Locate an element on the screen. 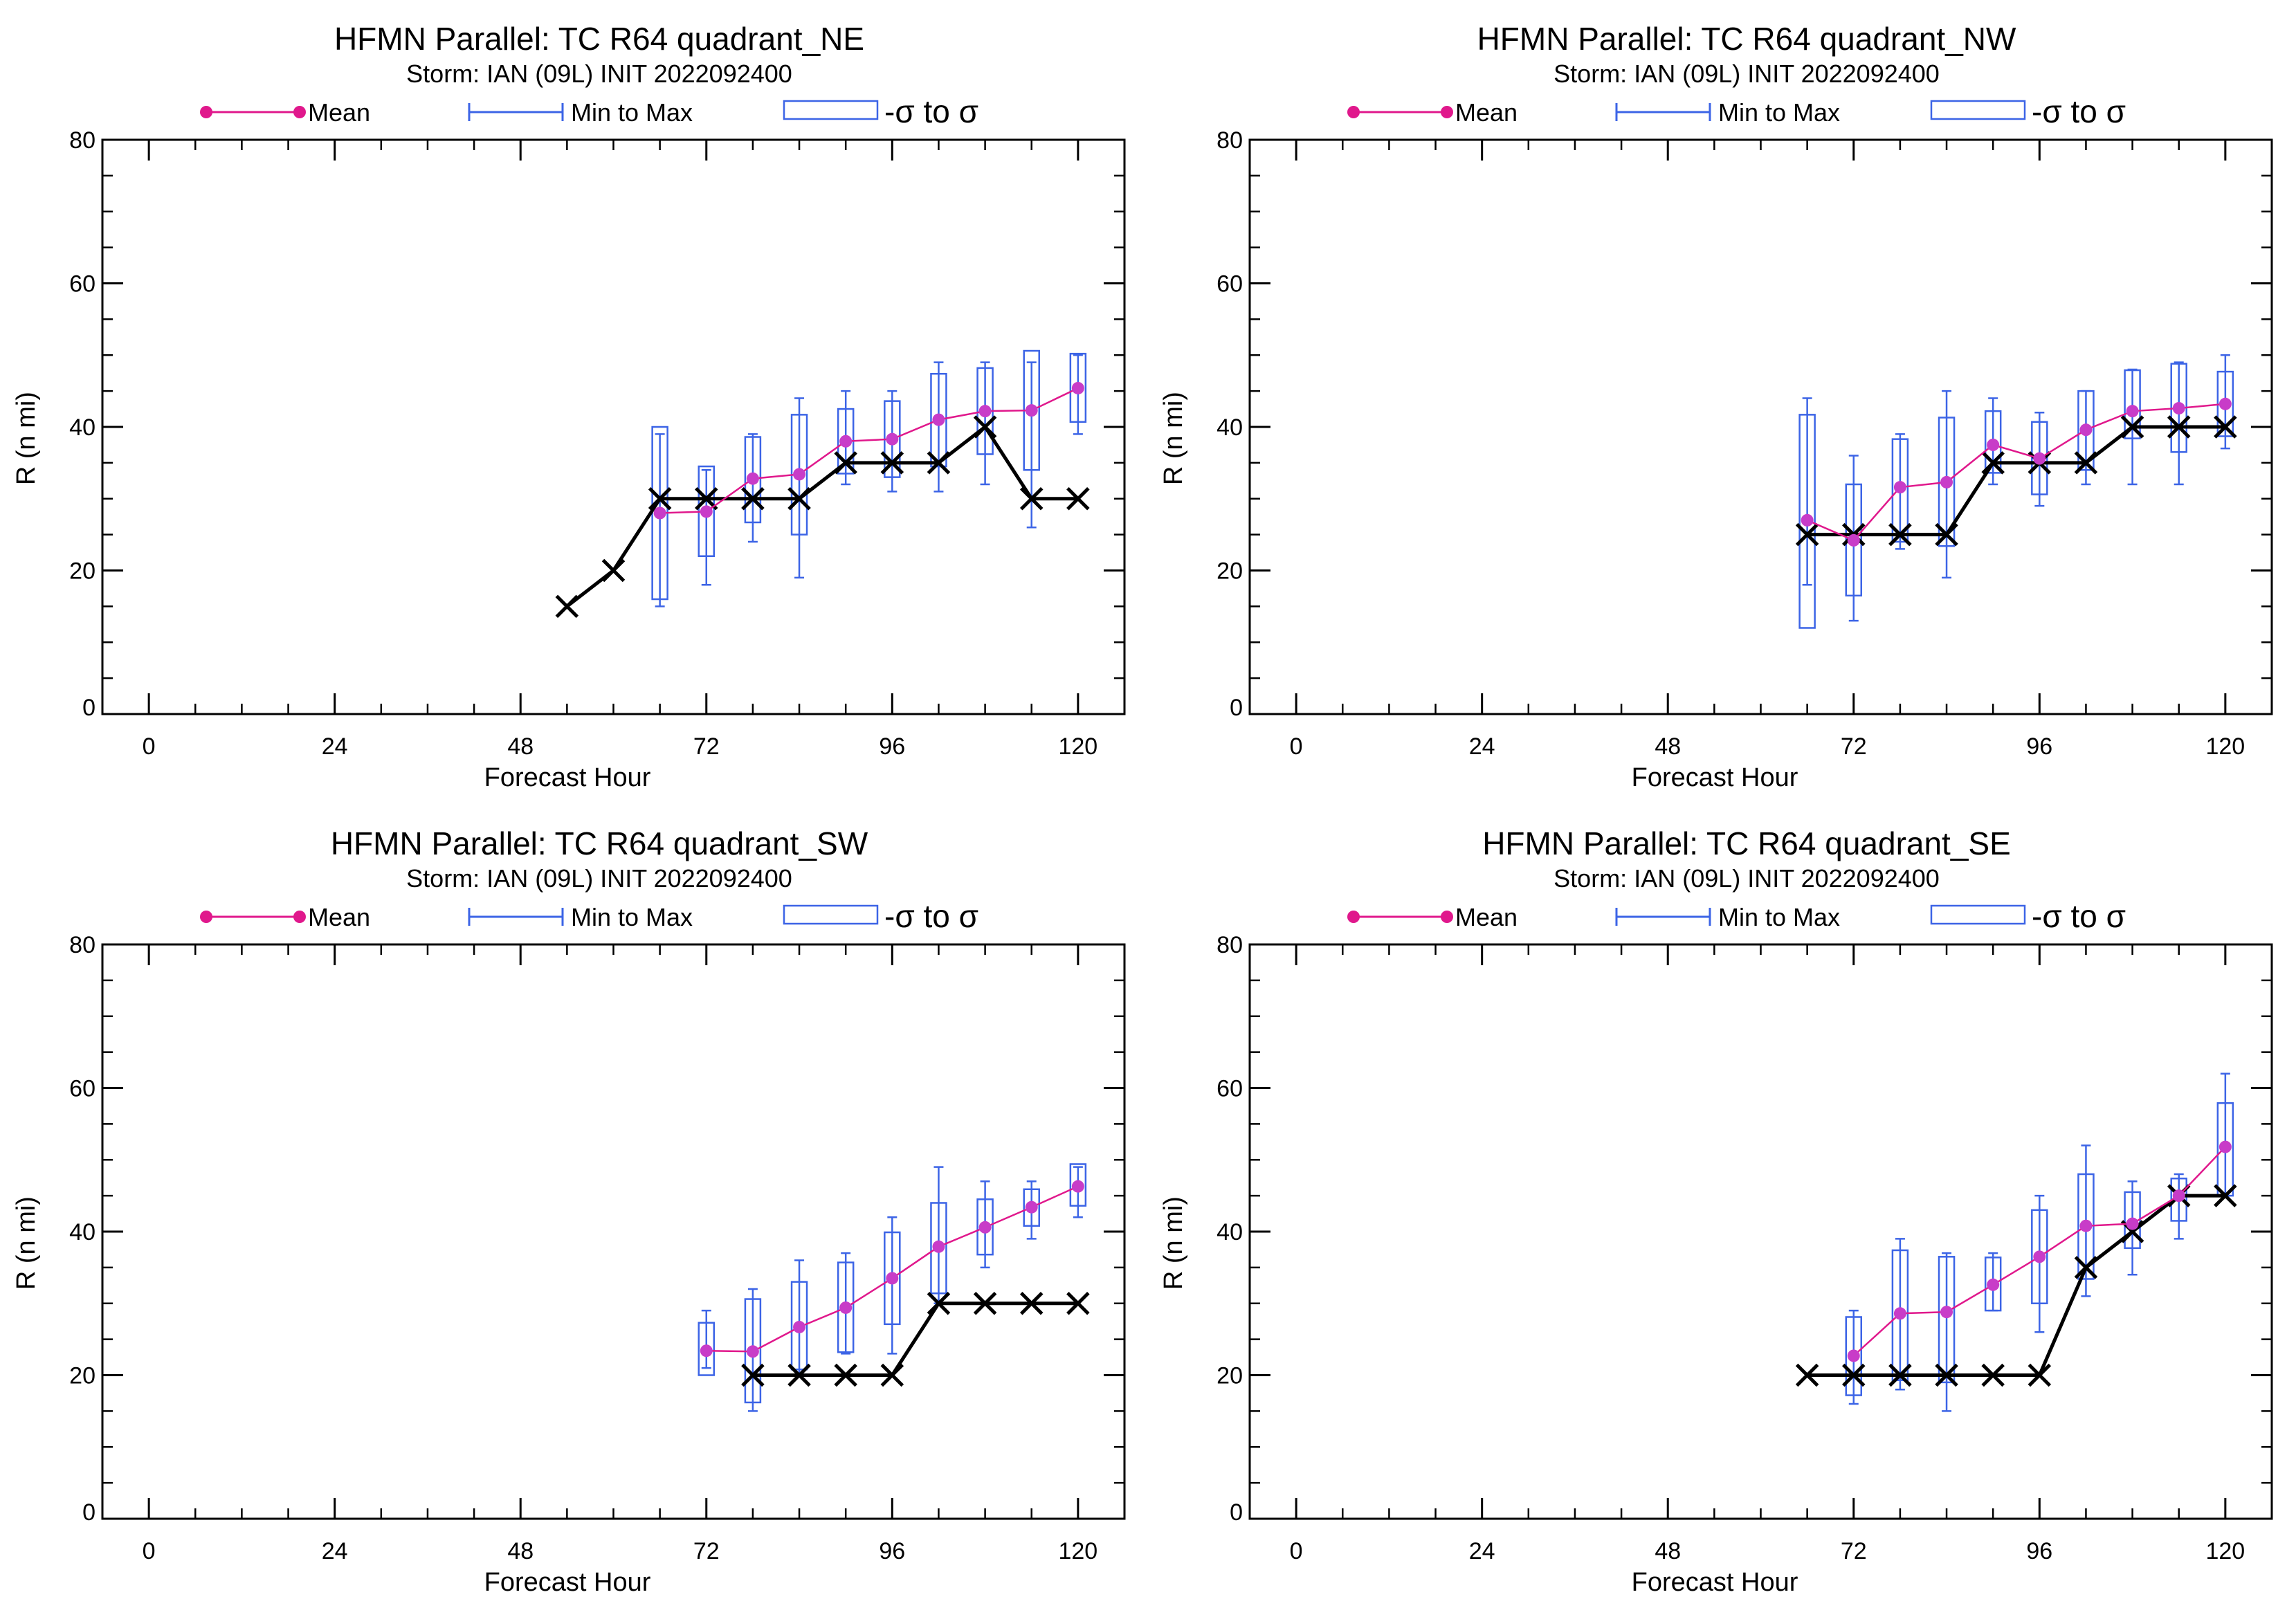  chart-title: HFMN Parallel: TC R64 quadrant_NE is located at coordinates (599, 39).